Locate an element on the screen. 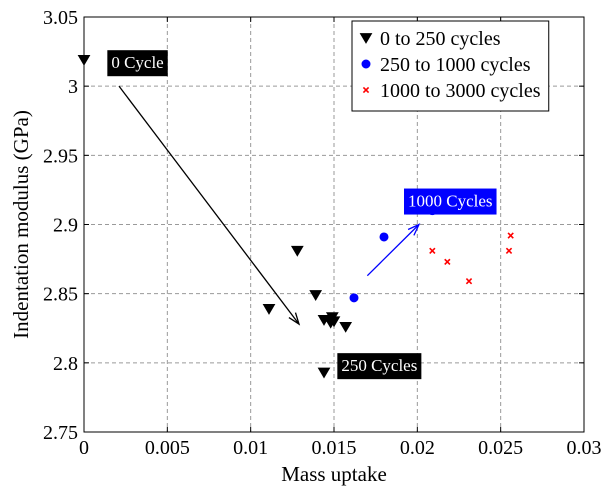 Image resolution: width=604 pixels, height=487 pixels. y-tick-label: 2.85 is located at coordinates (60, 295).